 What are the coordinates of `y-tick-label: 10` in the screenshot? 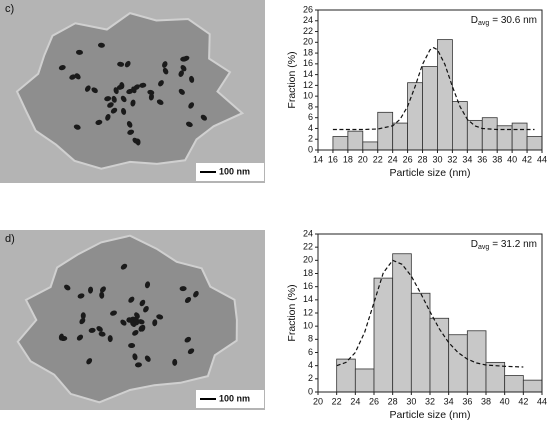 It's located at (308, 326).